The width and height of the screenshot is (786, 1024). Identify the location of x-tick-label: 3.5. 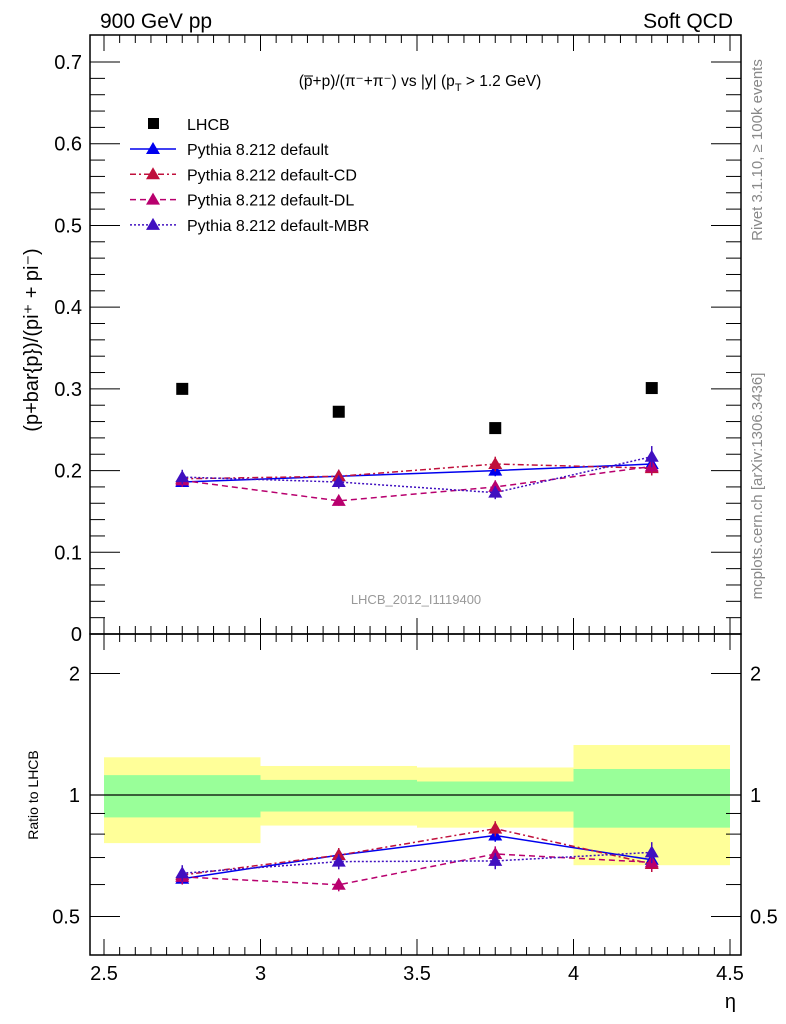
(417, 974).